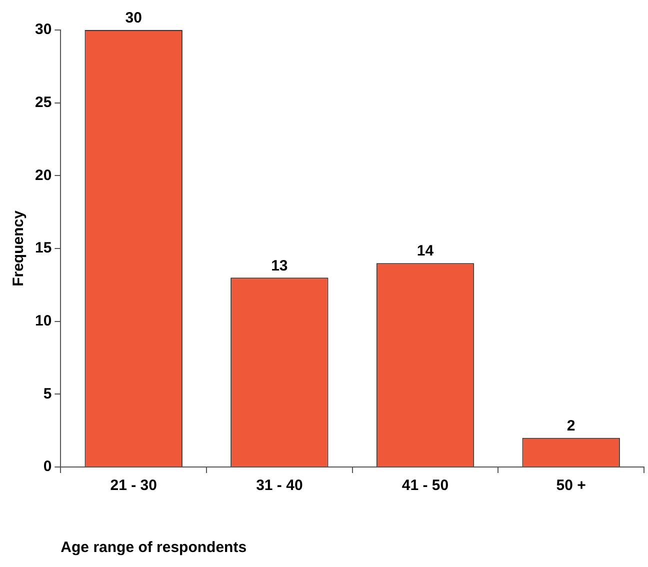 This screenshot has height=567, width=648. What do you see at coordinates (571, 426) in the screenshot?
I see `data-label: 2` at bounding box center [571, 426].